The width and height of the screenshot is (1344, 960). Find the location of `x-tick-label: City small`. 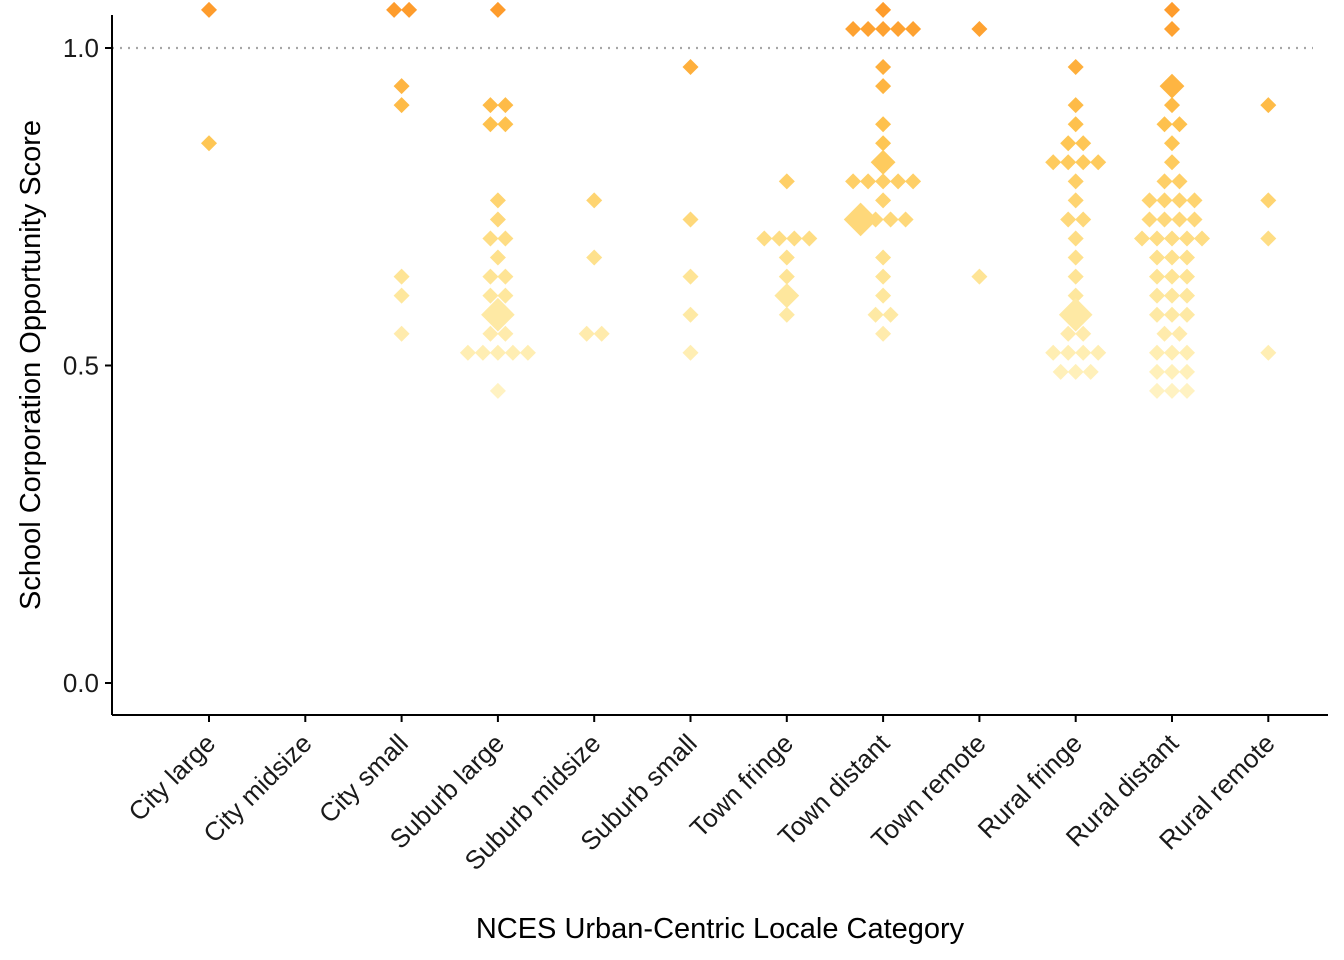

x-tick-label: City small is located at coordinates (363, 778).